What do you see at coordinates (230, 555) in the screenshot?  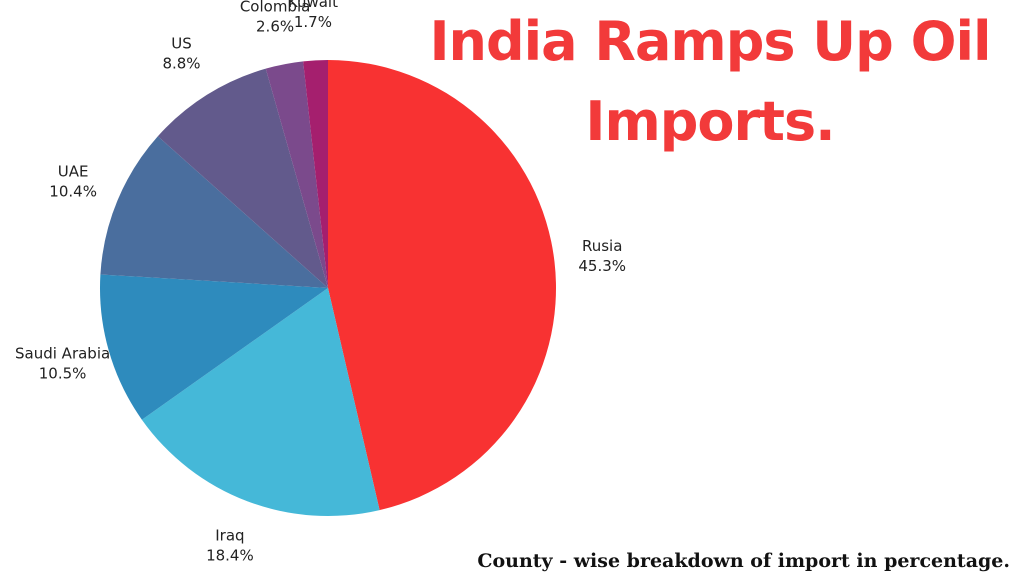 I see `slice-value-label: 18.4%` at bounding box center [230, 555].